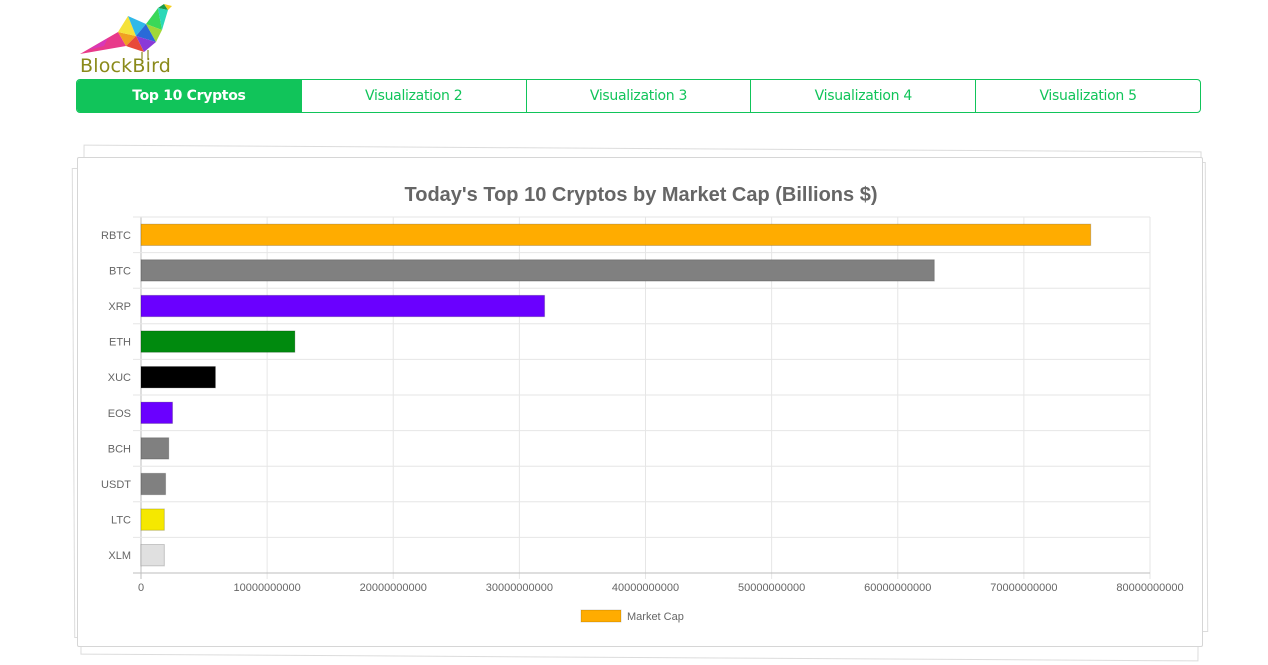 This screenshot has width=1268, height=665. I want to click on bar-btc, so click(537, 270).